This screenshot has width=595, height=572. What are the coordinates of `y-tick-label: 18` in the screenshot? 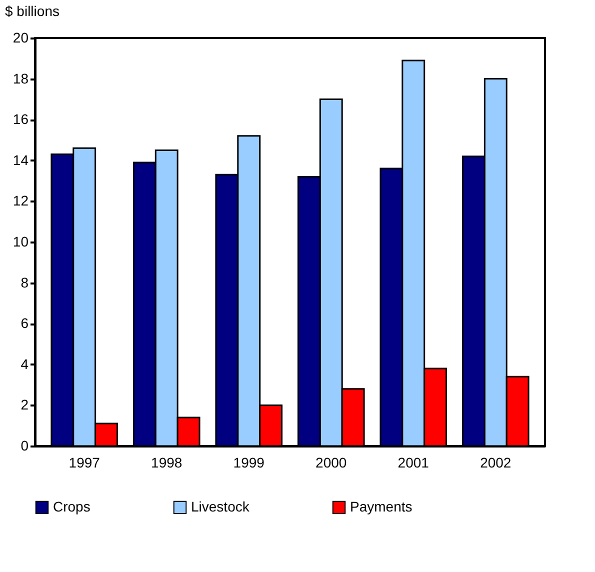 It's located at (20, 78).